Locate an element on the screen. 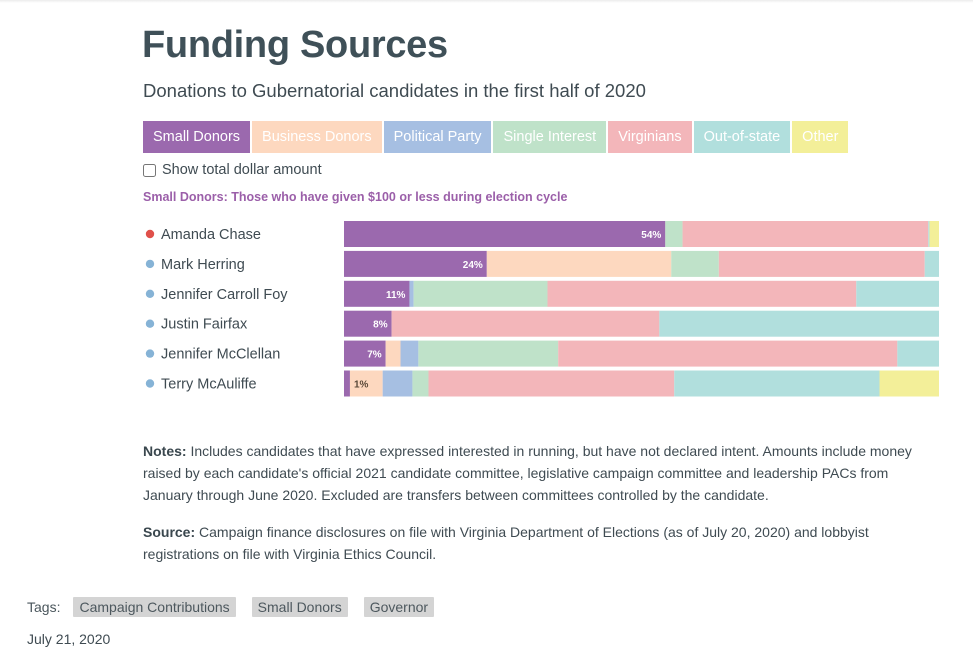  bar-value-label: 11% is located at coordinates (396, 295).